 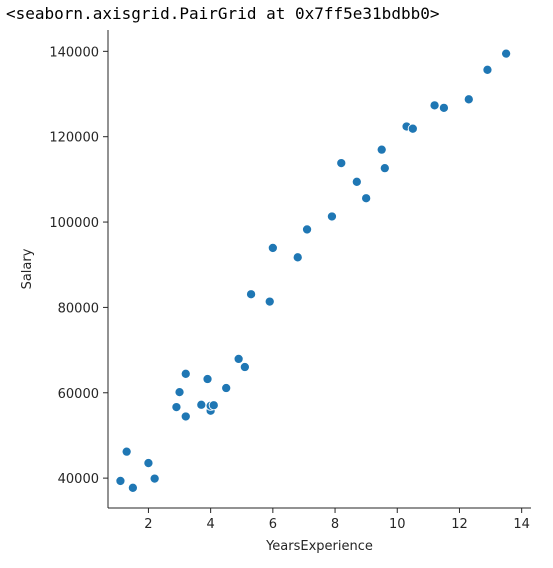 I want to click on x-axis-label: YearsExperience, so click(x=319, y=546).